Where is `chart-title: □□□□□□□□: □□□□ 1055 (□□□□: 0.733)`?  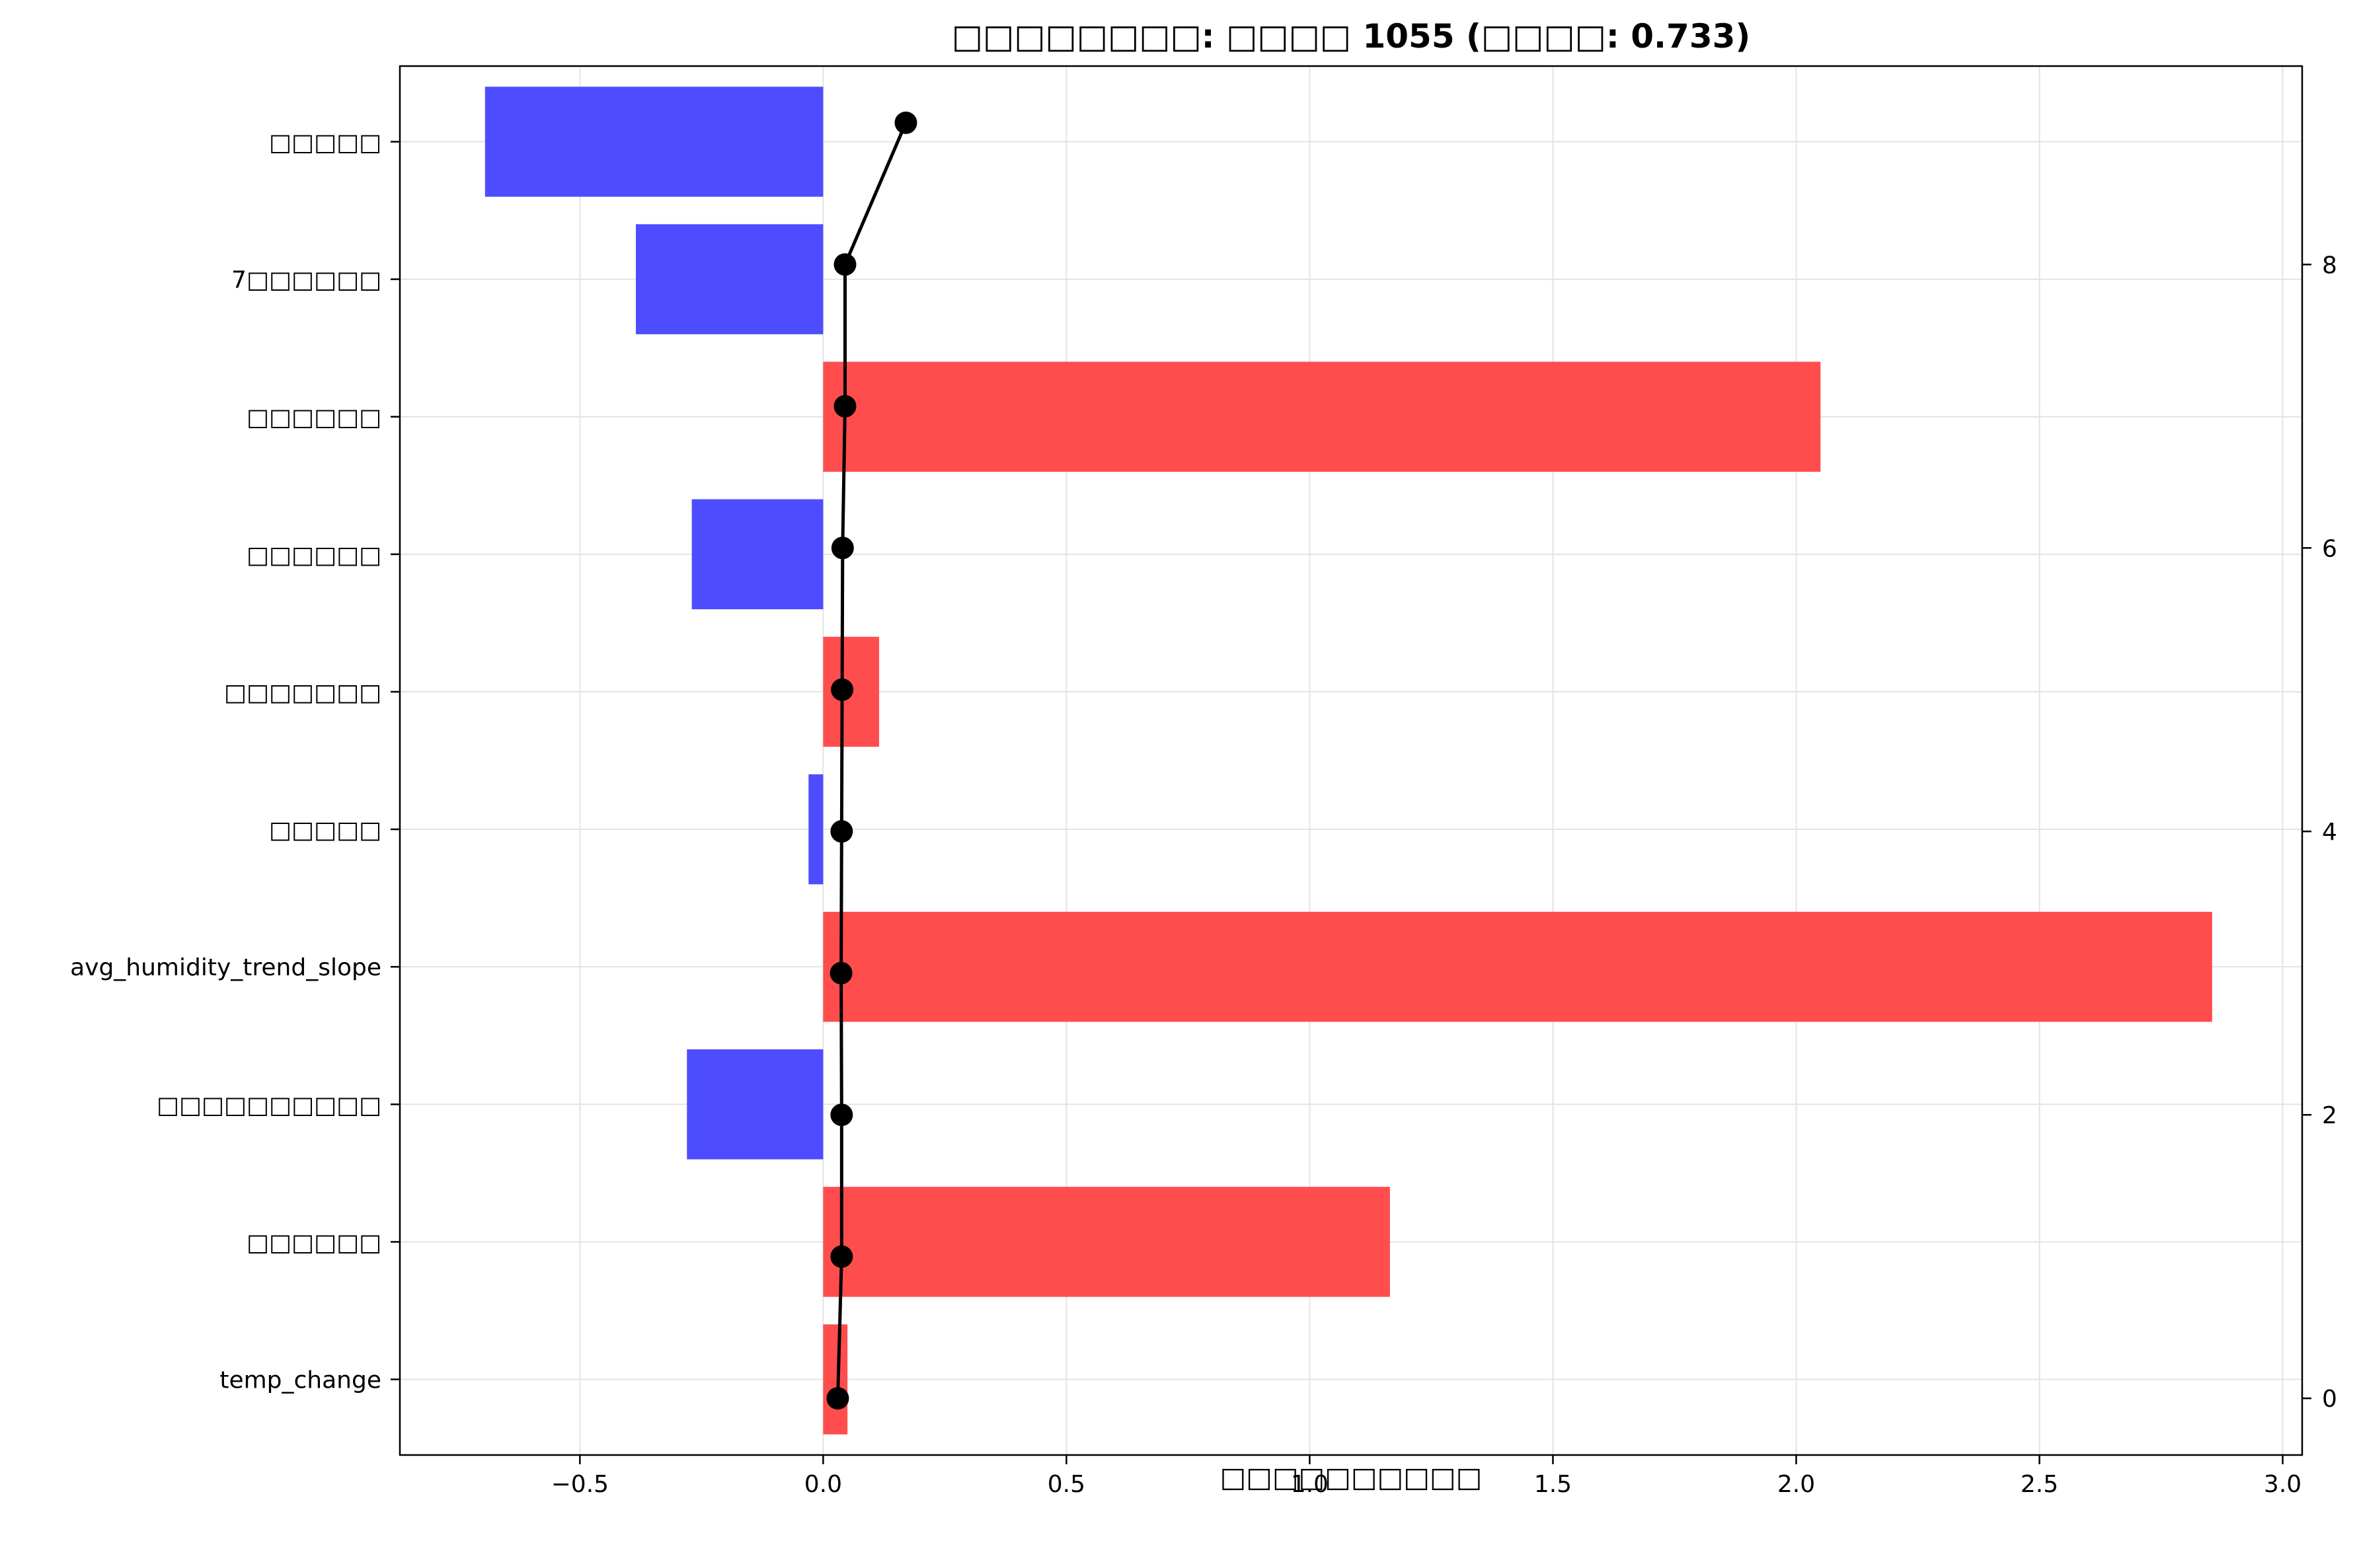
chart-title: □□□□□□□□: □□□□ 1055 (□□□□: 0.733) is located at coordinates (1351, 36).